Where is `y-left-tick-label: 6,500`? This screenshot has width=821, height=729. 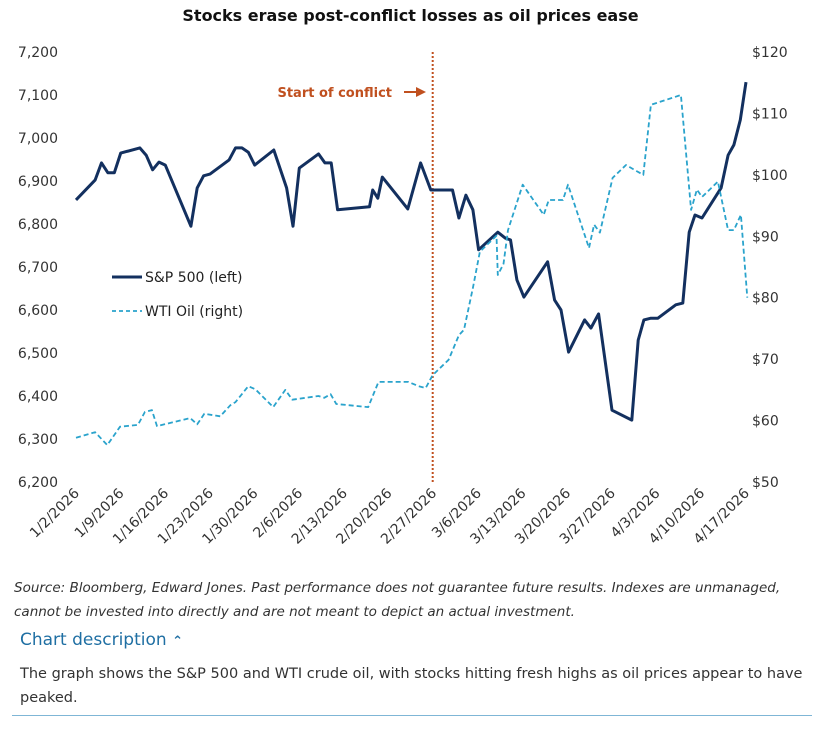
y-left-tick-label: 6,500 is located at coordinates (38, 354).